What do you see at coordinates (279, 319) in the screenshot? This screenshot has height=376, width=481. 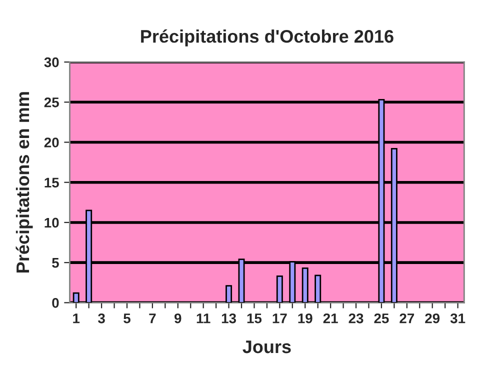 I see `x-tick-label: 17` at bounding box center [279, 319].